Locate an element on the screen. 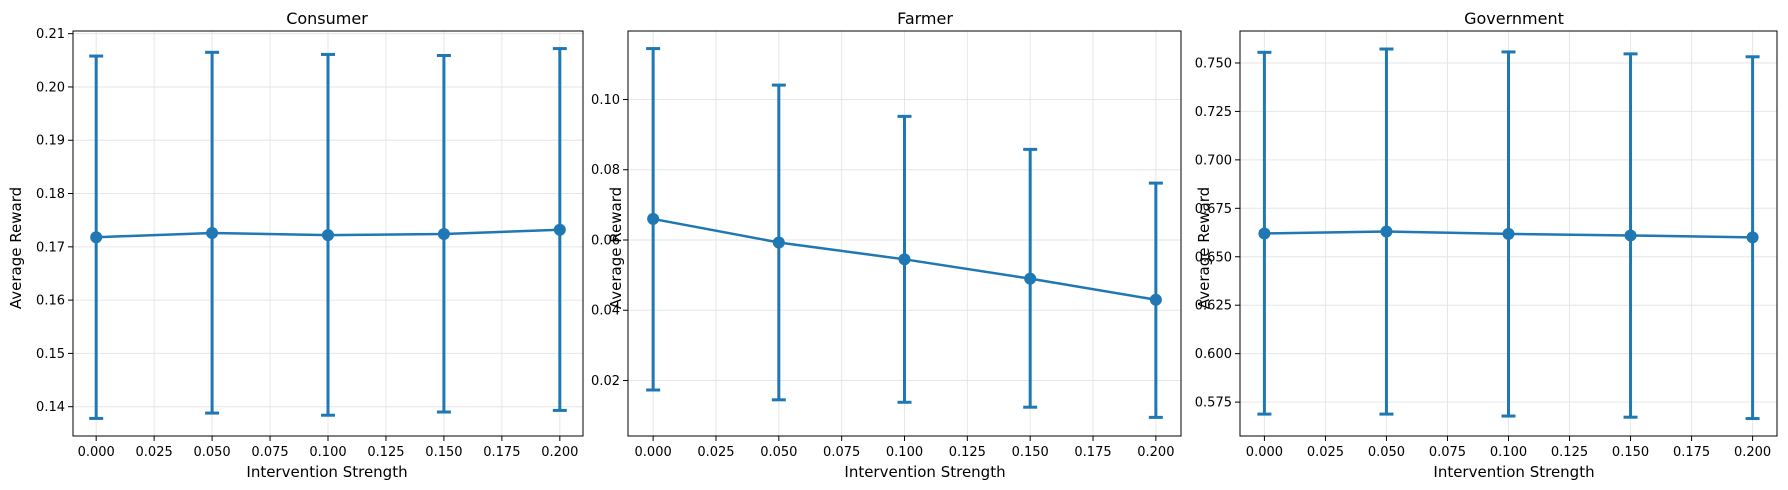  y-tick-label: 0.10 is located at coordinates (605, 100).